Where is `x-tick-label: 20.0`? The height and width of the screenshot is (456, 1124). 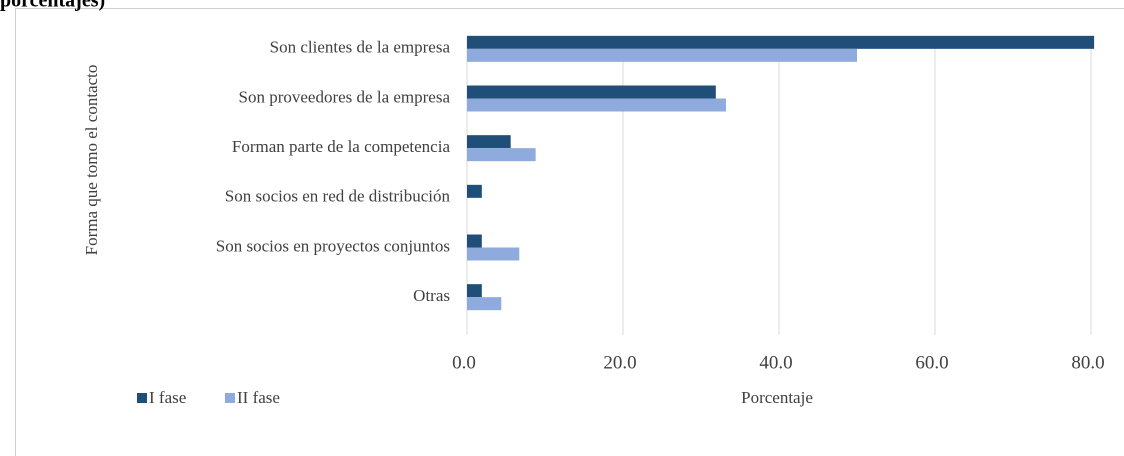 x-tick-label: 20.0 is located at coordinates (619, 362).